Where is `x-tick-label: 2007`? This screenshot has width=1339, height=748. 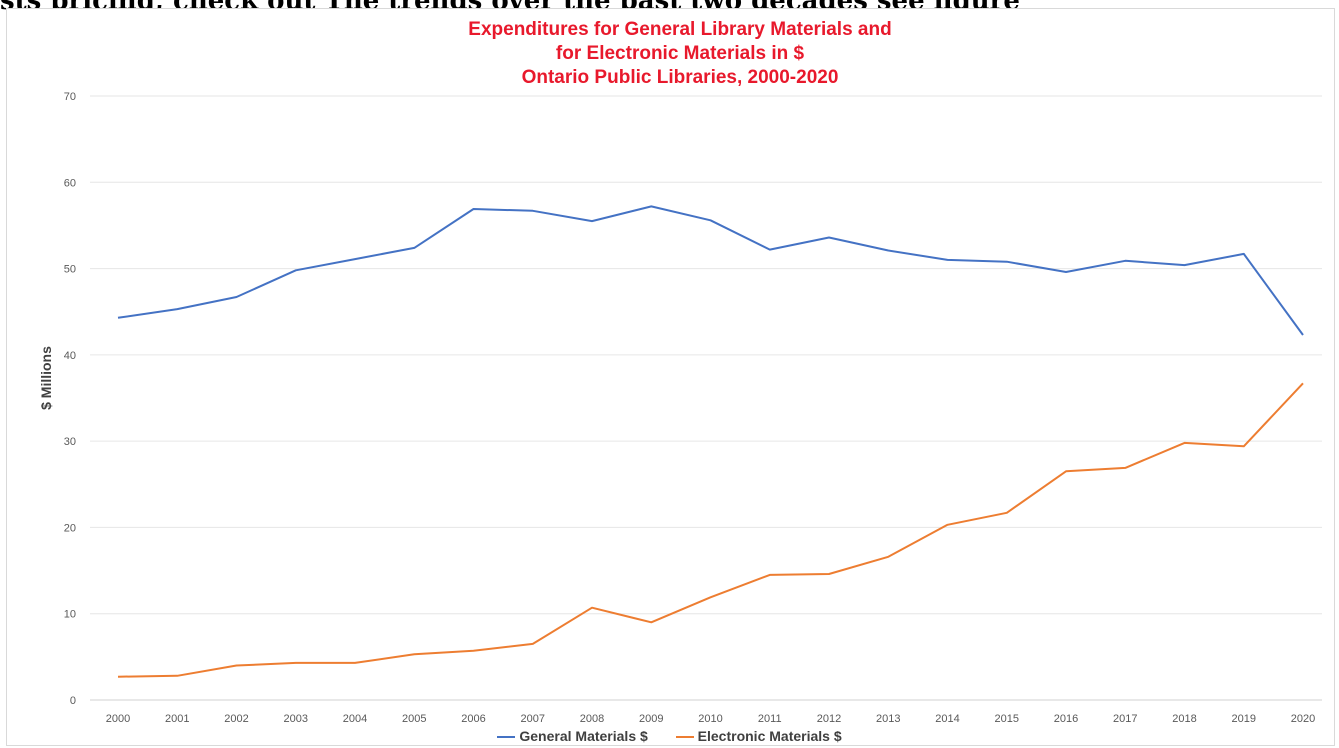 x-tick-label: 2007 is located at coordinates (533, 719).